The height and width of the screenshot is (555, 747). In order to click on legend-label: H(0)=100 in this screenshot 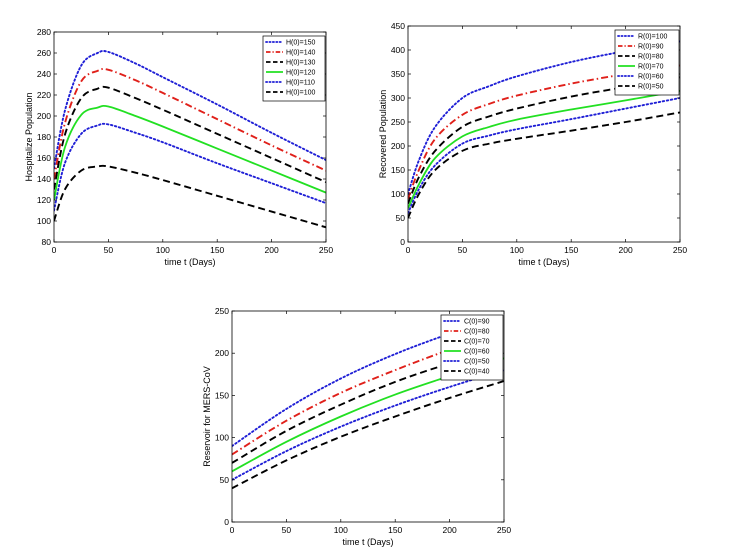, I will do `click(300, 93)`.